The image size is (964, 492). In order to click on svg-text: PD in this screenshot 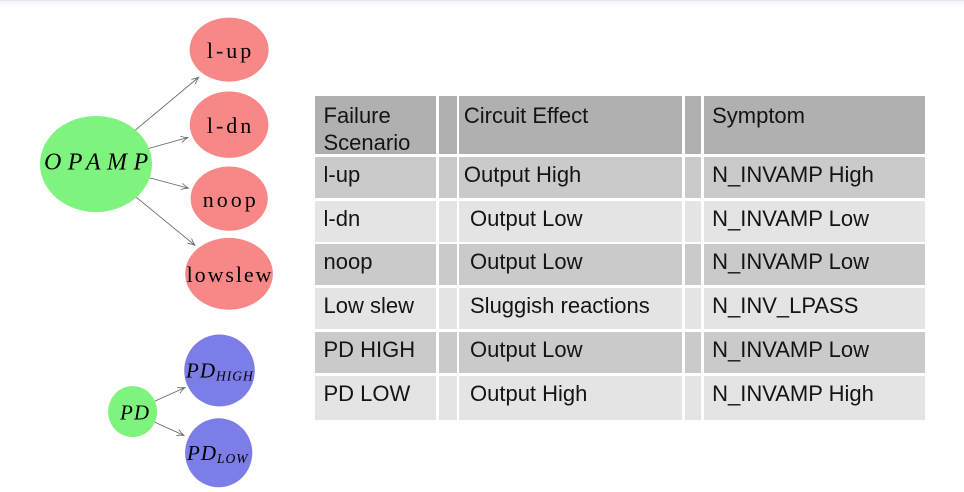, I will do `click(134, 412)`.